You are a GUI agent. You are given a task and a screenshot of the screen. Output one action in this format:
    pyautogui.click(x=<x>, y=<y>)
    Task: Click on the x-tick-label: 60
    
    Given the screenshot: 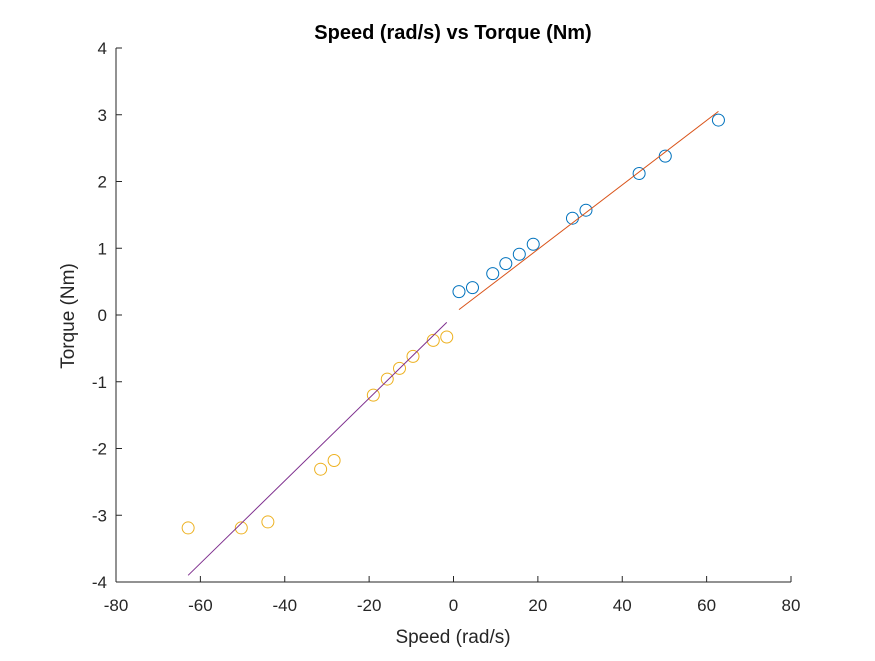 What is the action you would take?
    pyautogui.click(x=706, y=605)
    